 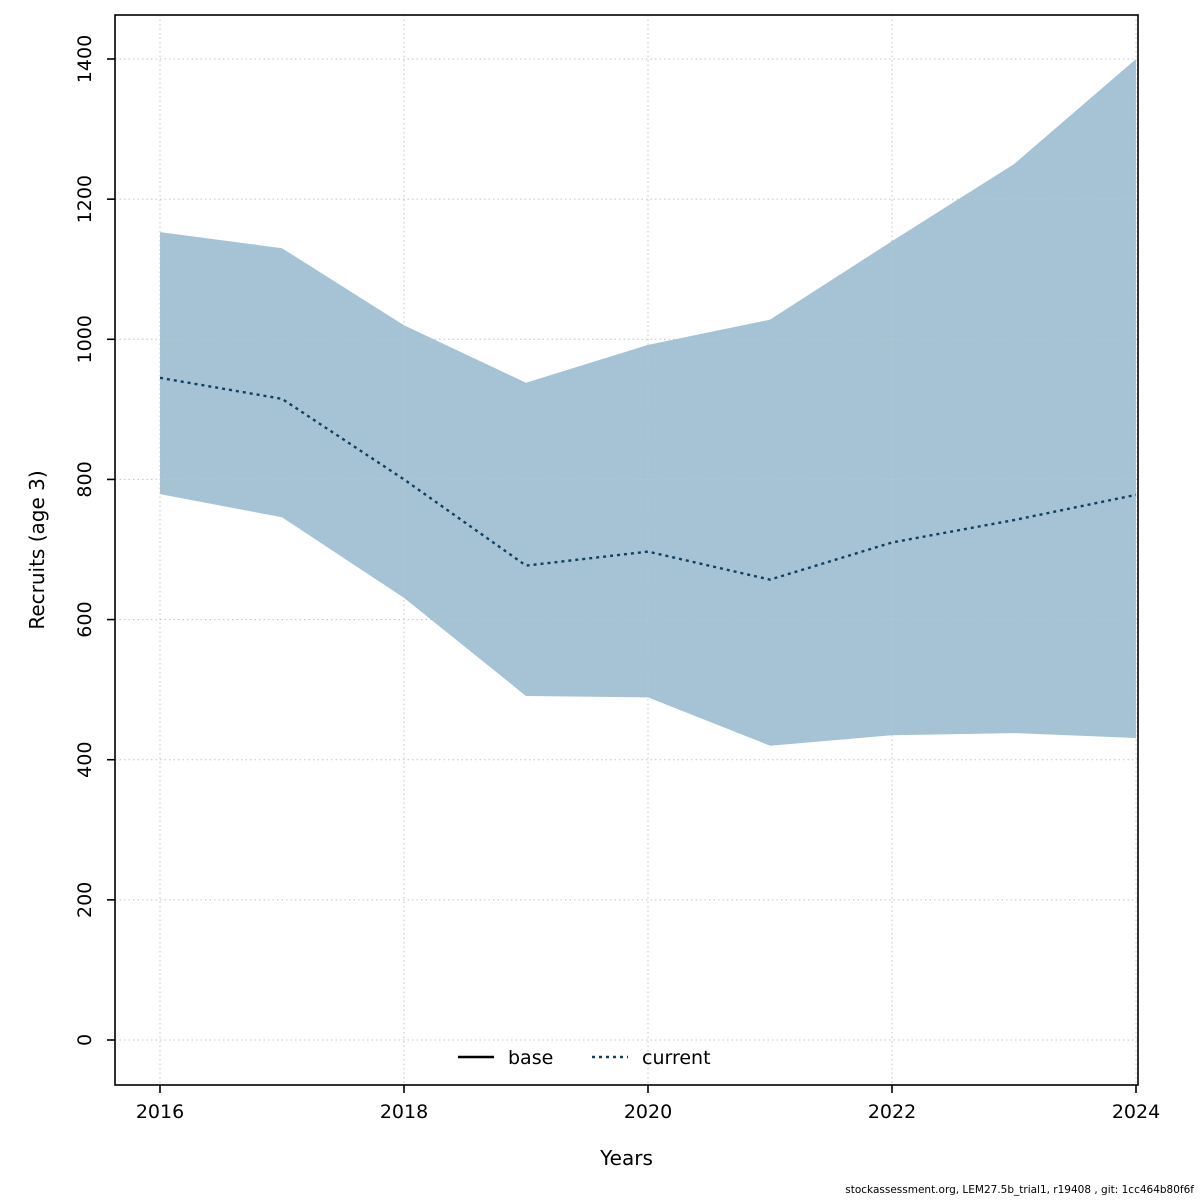 I want to click on y-tick-label: 200, so click(x=85, y=900).